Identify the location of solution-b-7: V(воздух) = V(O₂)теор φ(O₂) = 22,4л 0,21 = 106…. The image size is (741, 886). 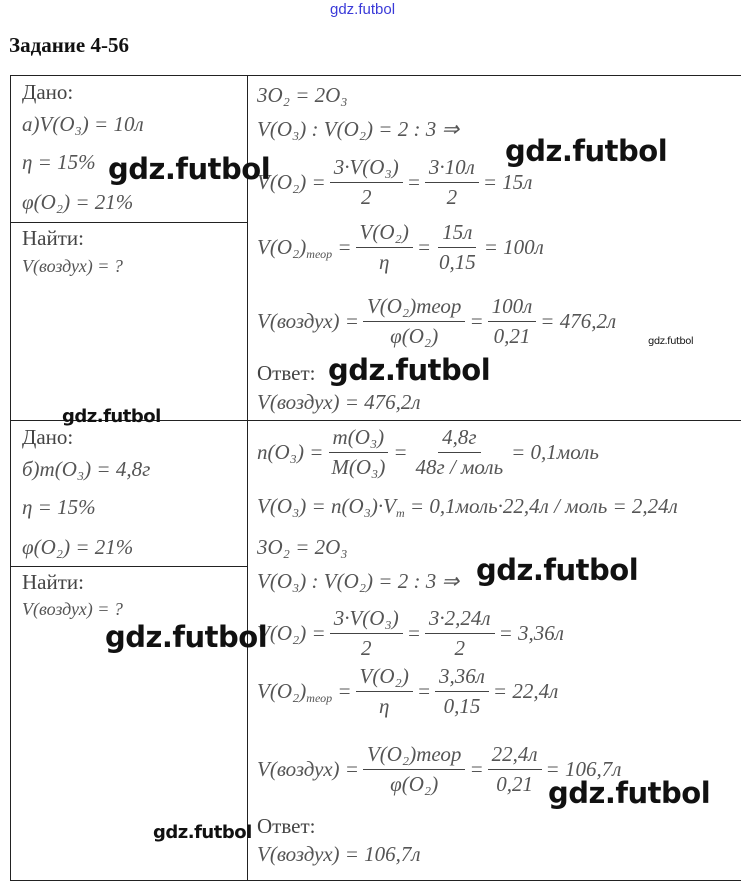
(439, 769).